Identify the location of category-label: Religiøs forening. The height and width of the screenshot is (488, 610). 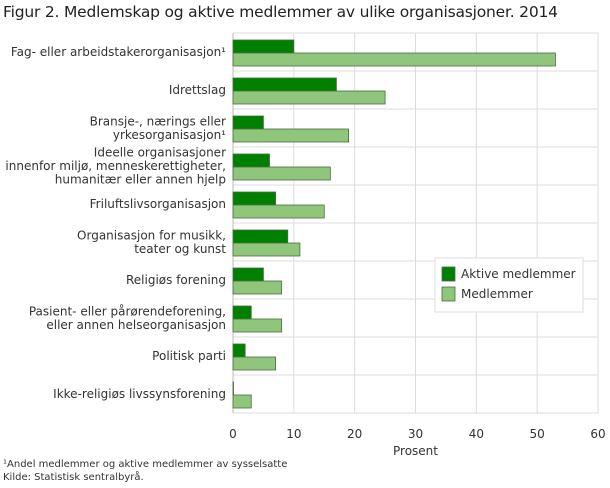
(176, 280).